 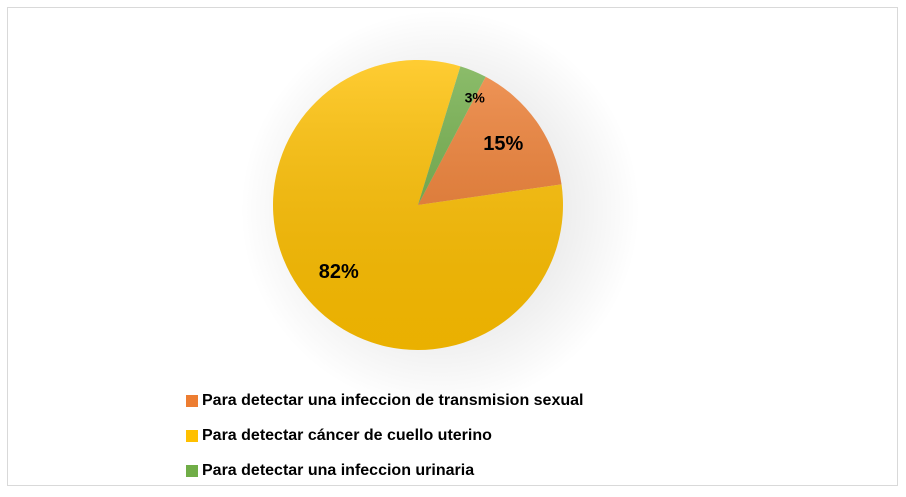 I want to click on data-label: 82%, so click(x=339, y=272).